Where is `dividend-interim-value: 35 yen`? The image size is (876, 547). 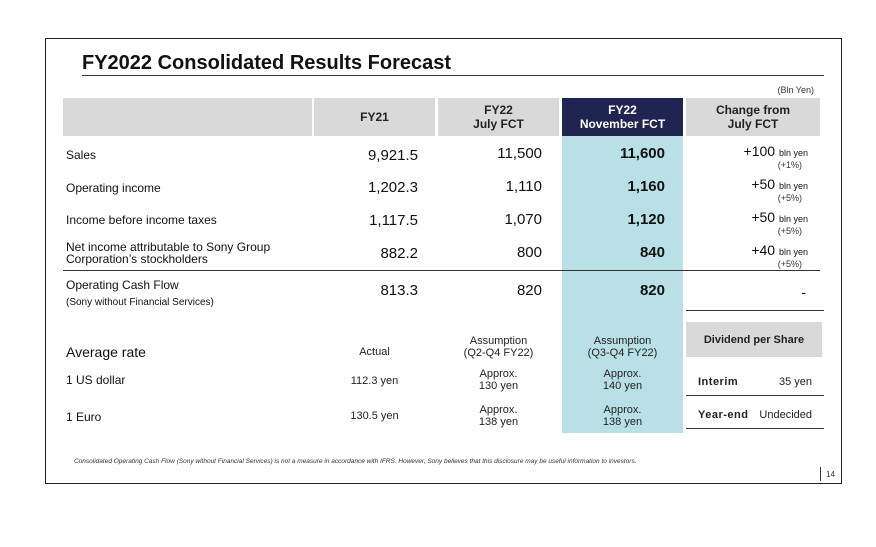
dividend-interim-value: 35 yen is located at coordinates (795, 382).